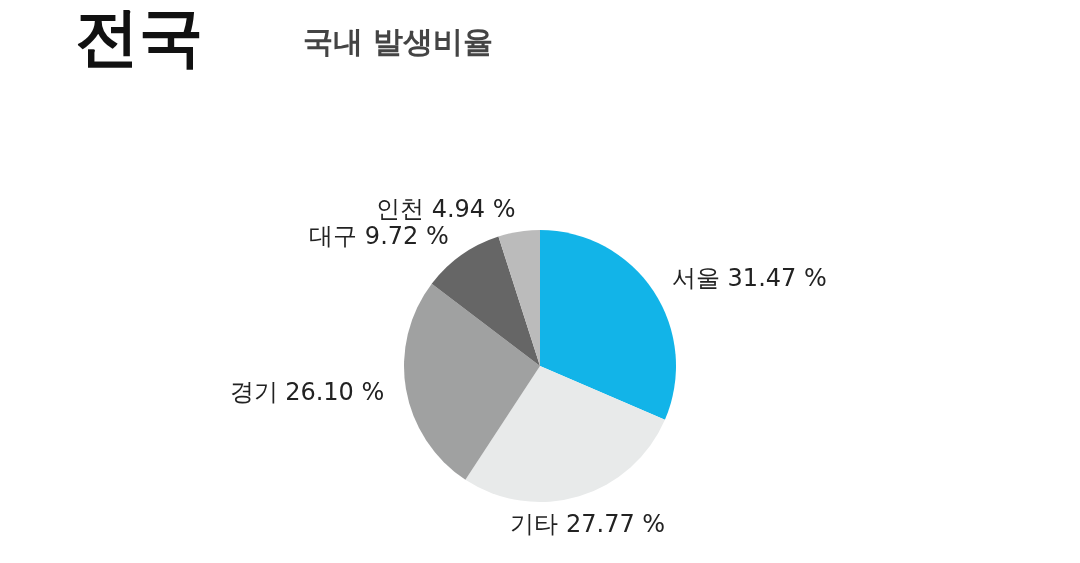  What do you see at coordinates (307, 391) in the screenshot?
I see `slice-label: 경기 26.10 %` at bounding box center [307, 391].